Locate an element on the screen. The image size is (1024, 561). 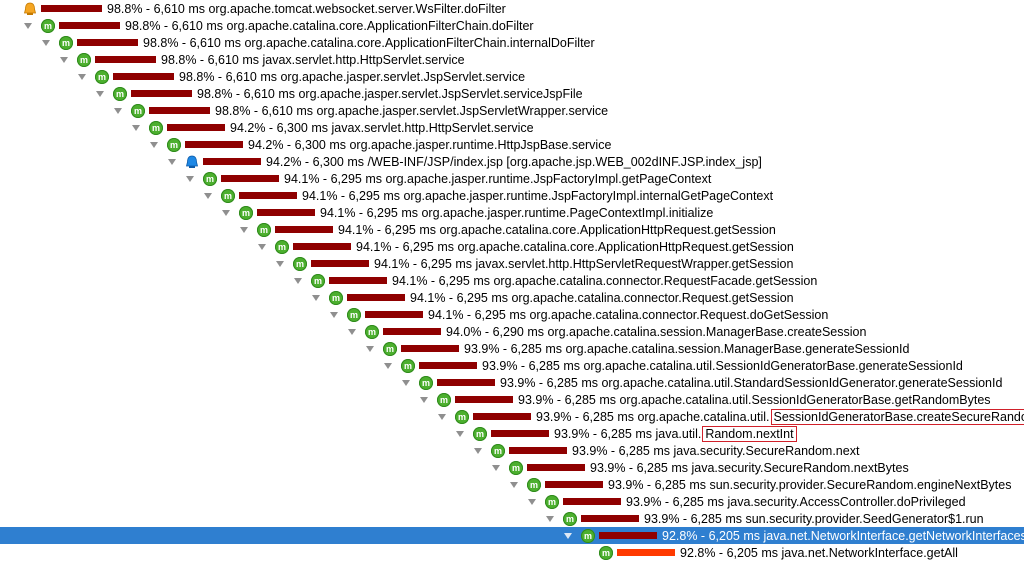
highlighted-method: Random.nextInt is located at coordinates (749, 433).